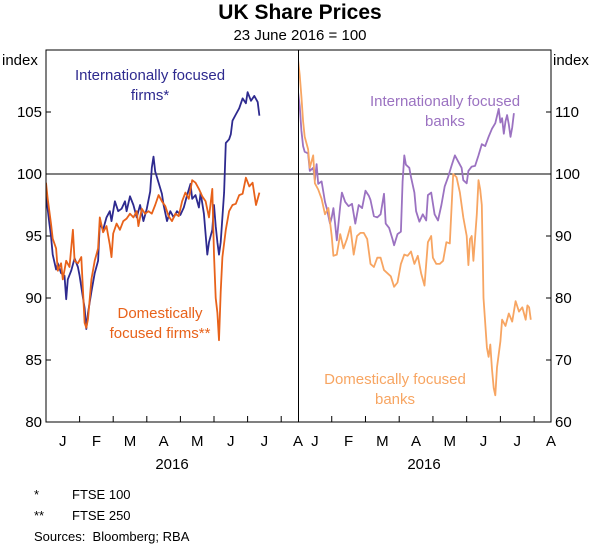  Describe the element at coordinates (563, 360) in the screenshot. I see `right-y-tick-label: 70` at that location.